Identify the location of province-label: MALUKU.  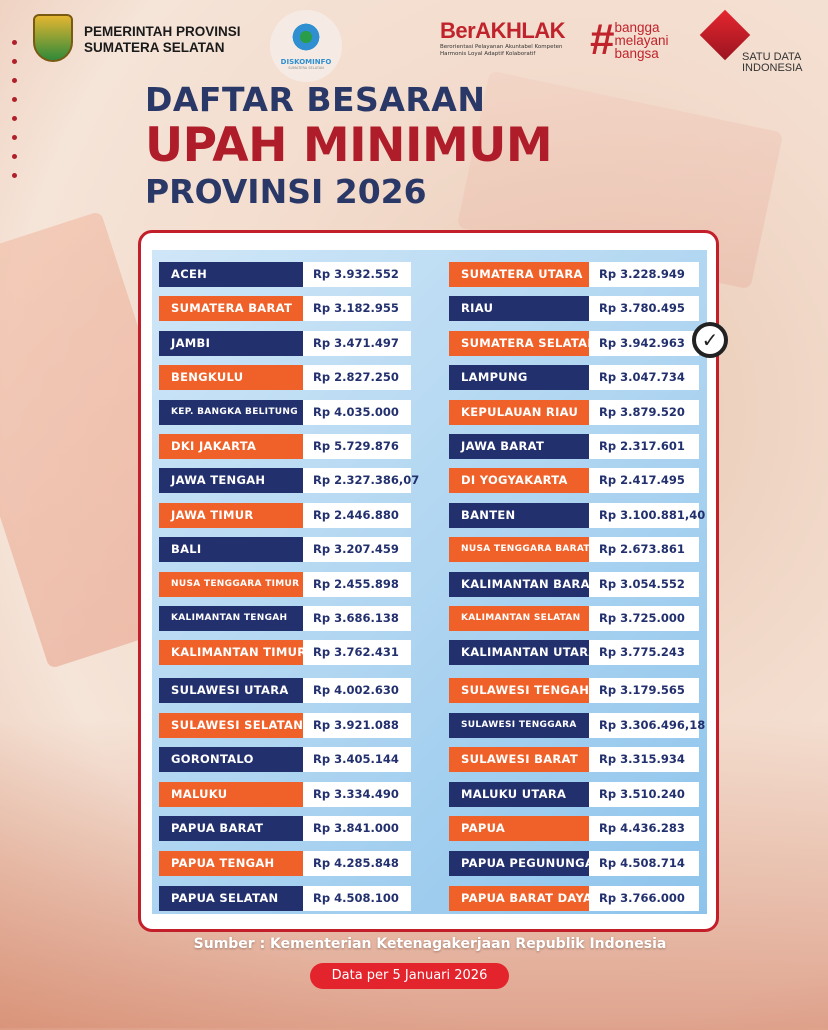
(231, 794).